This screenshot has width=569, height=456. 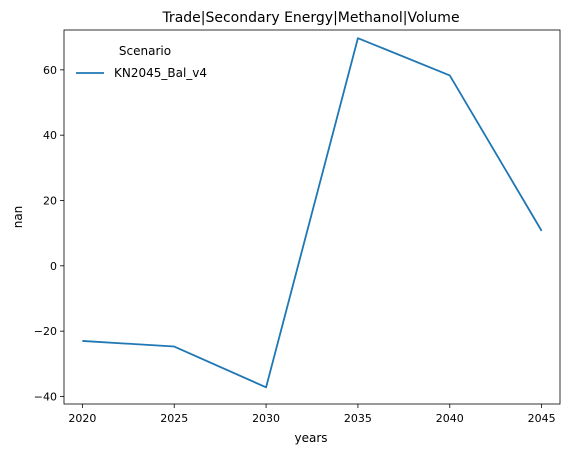 What do you see at coordinates (18, 217) in the screenshot?
I see `y-axis-label: nan` at bounding box center [18, 217].